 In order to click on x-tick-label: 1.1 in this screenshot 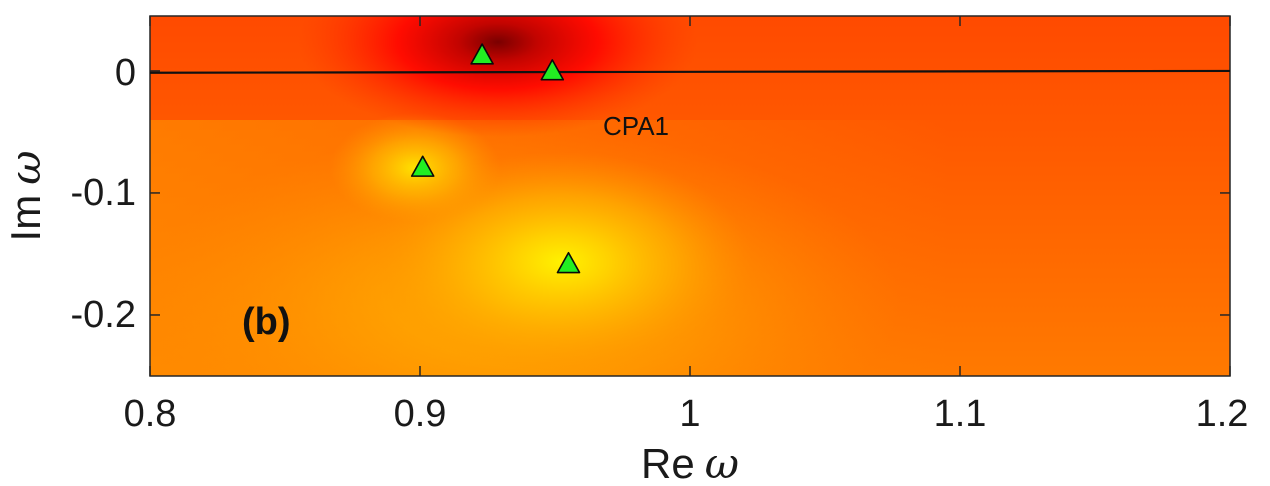, I will do `click(960, 414)`.